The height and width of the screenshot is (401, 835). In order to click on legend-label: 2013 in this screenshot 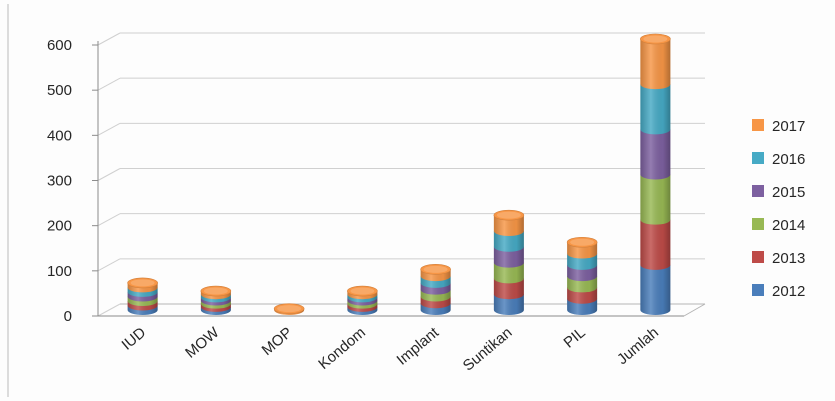, I will do `click(788, 258)`.